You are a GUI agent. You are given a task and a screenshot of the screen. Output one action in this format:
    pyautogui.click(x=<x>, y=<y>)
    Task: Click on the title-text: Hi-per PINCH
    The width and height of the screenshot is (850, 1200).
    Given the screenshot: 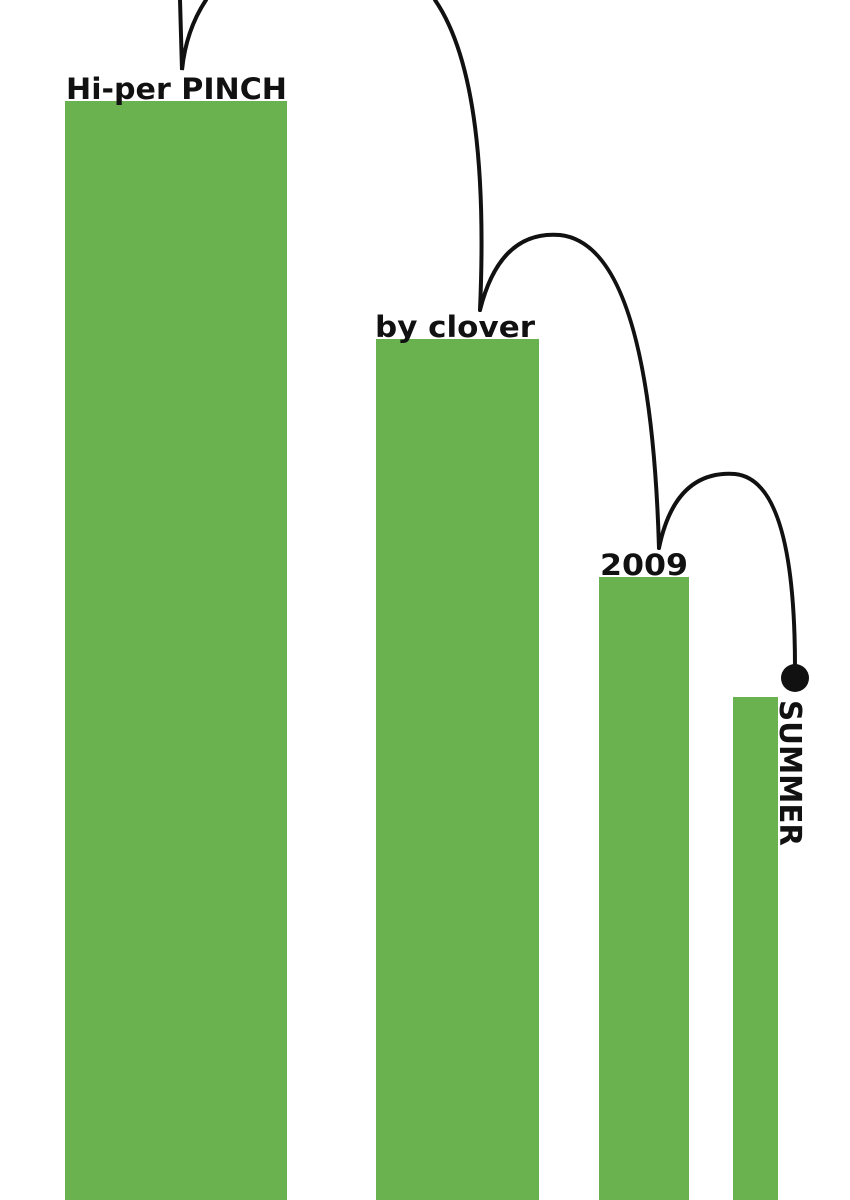 What is the action you would take?
    pyautogui.click(x=176, y=89)
    